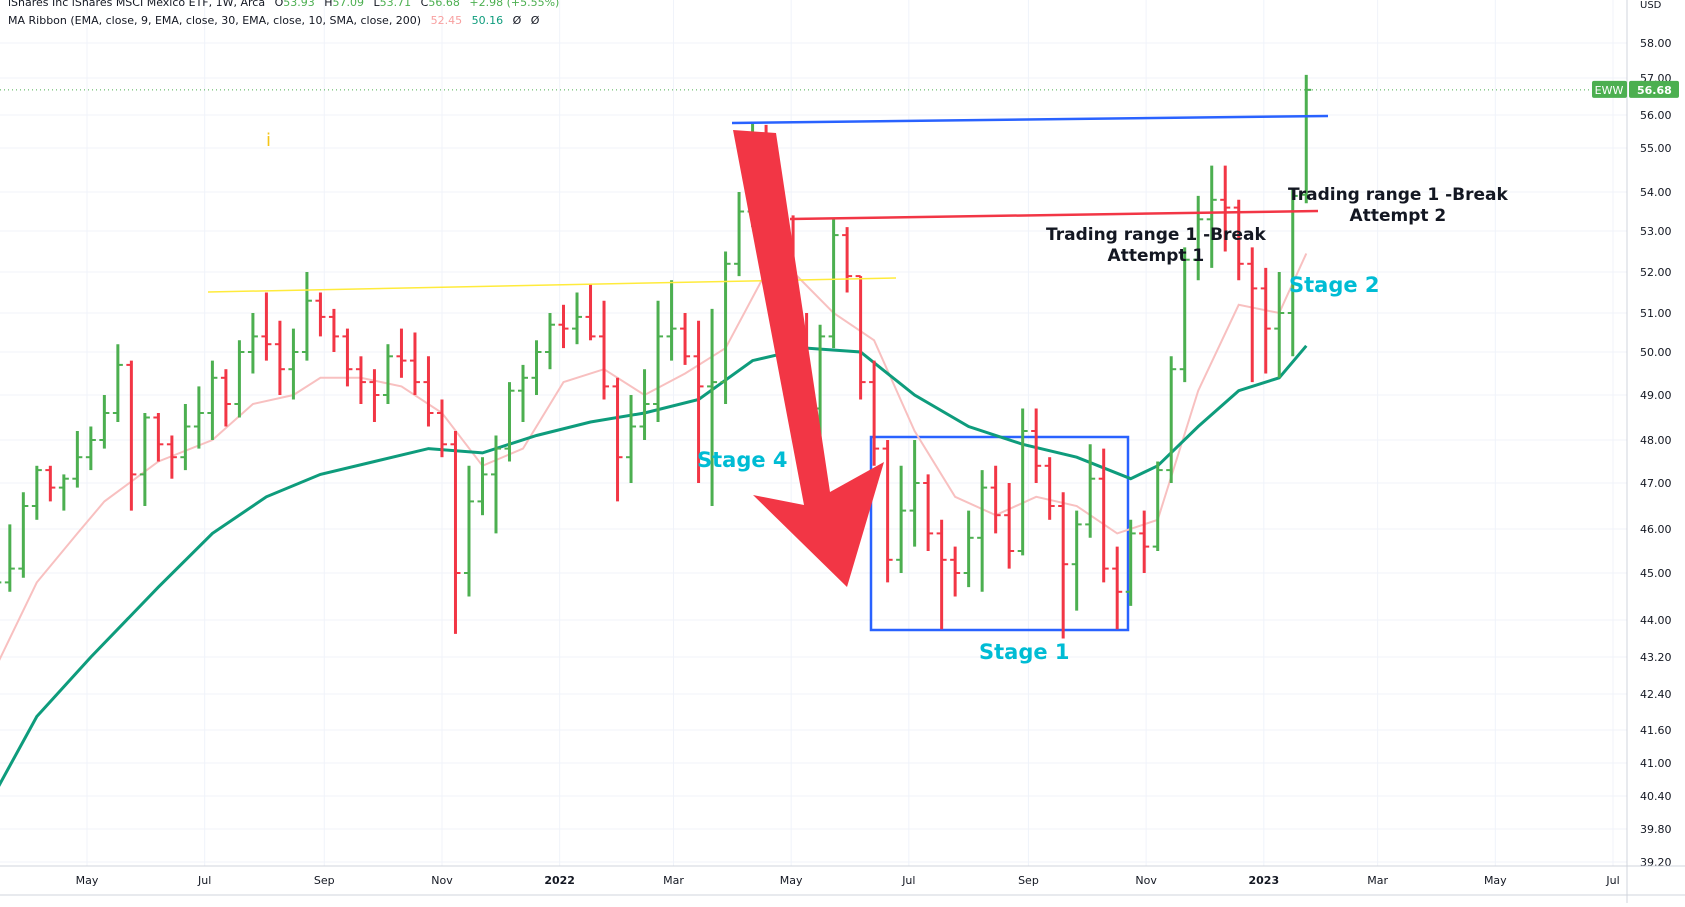 The image size is (1685, 907). Describe the element at coordinates (1656, 763) in the screenshot. I see `y-tick-label: 41.00` at that location.